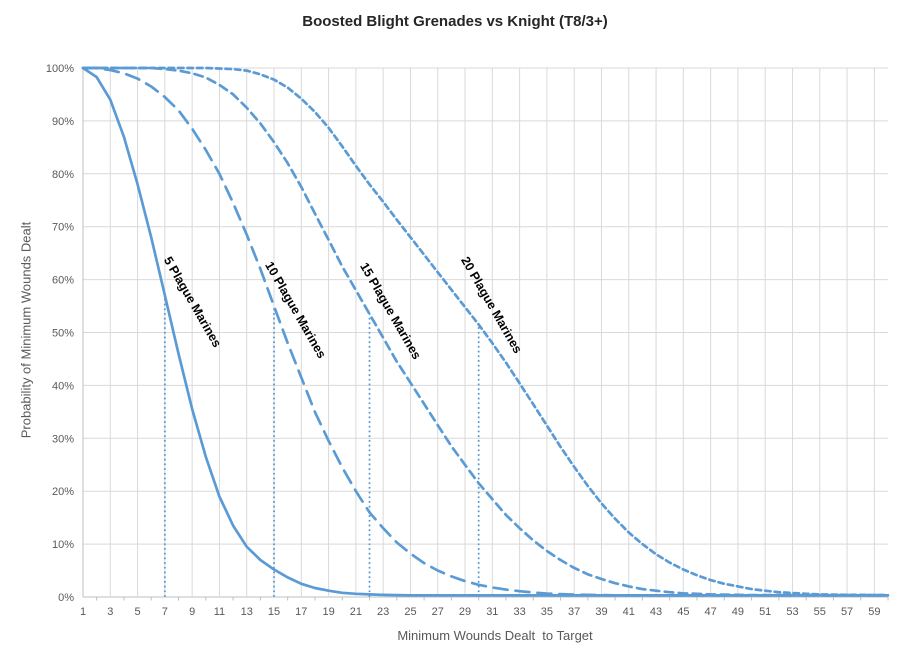  What do you see at coordinates (356, 612) in the screenshot?
I see `x-tick-label: 21` at bounding box center [356, 612].